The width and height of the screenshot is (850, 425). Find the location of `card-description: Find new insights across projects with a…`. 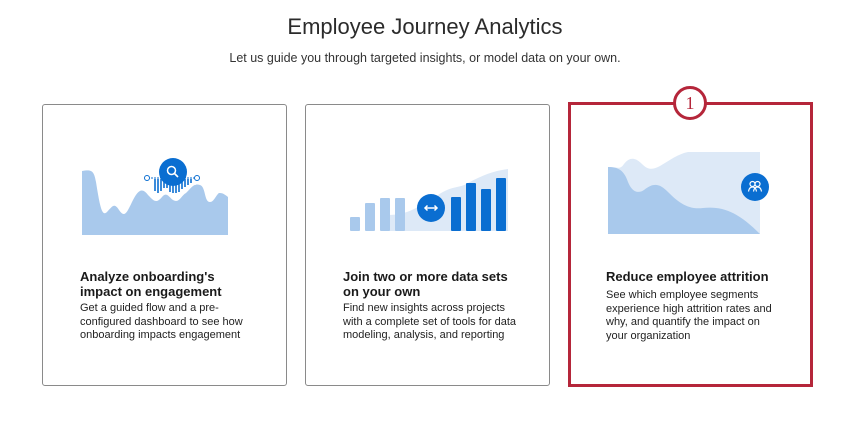

card-description: Find new insights across projects with a… is located at coordinates (430, 321).